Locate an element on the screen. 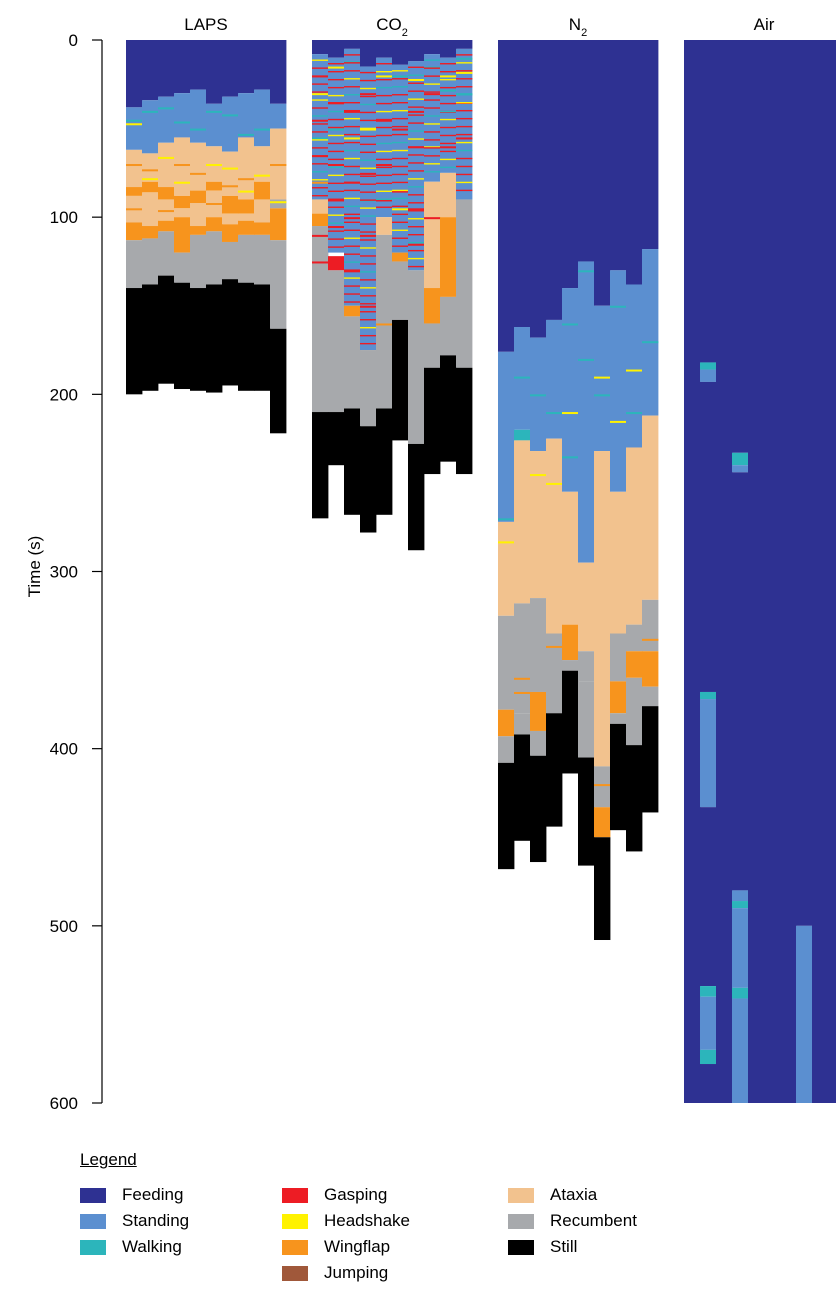  panel-title-subscript: 2 is located at coordinates (405, 33).